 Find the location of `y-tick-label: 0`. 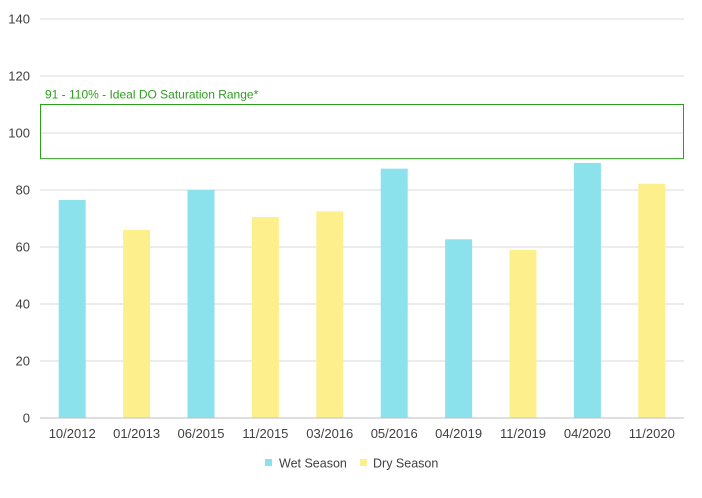

y-tick-label: 0 is located at coordinates (26, 418).